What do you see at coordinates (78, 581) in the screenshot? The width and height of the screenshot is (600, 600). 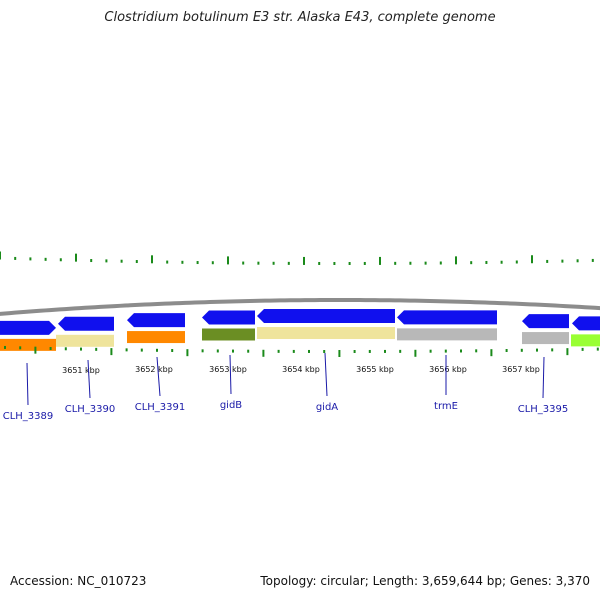 I see `accession-label: Accession: NC_010723` at bounding box center [78, 581].